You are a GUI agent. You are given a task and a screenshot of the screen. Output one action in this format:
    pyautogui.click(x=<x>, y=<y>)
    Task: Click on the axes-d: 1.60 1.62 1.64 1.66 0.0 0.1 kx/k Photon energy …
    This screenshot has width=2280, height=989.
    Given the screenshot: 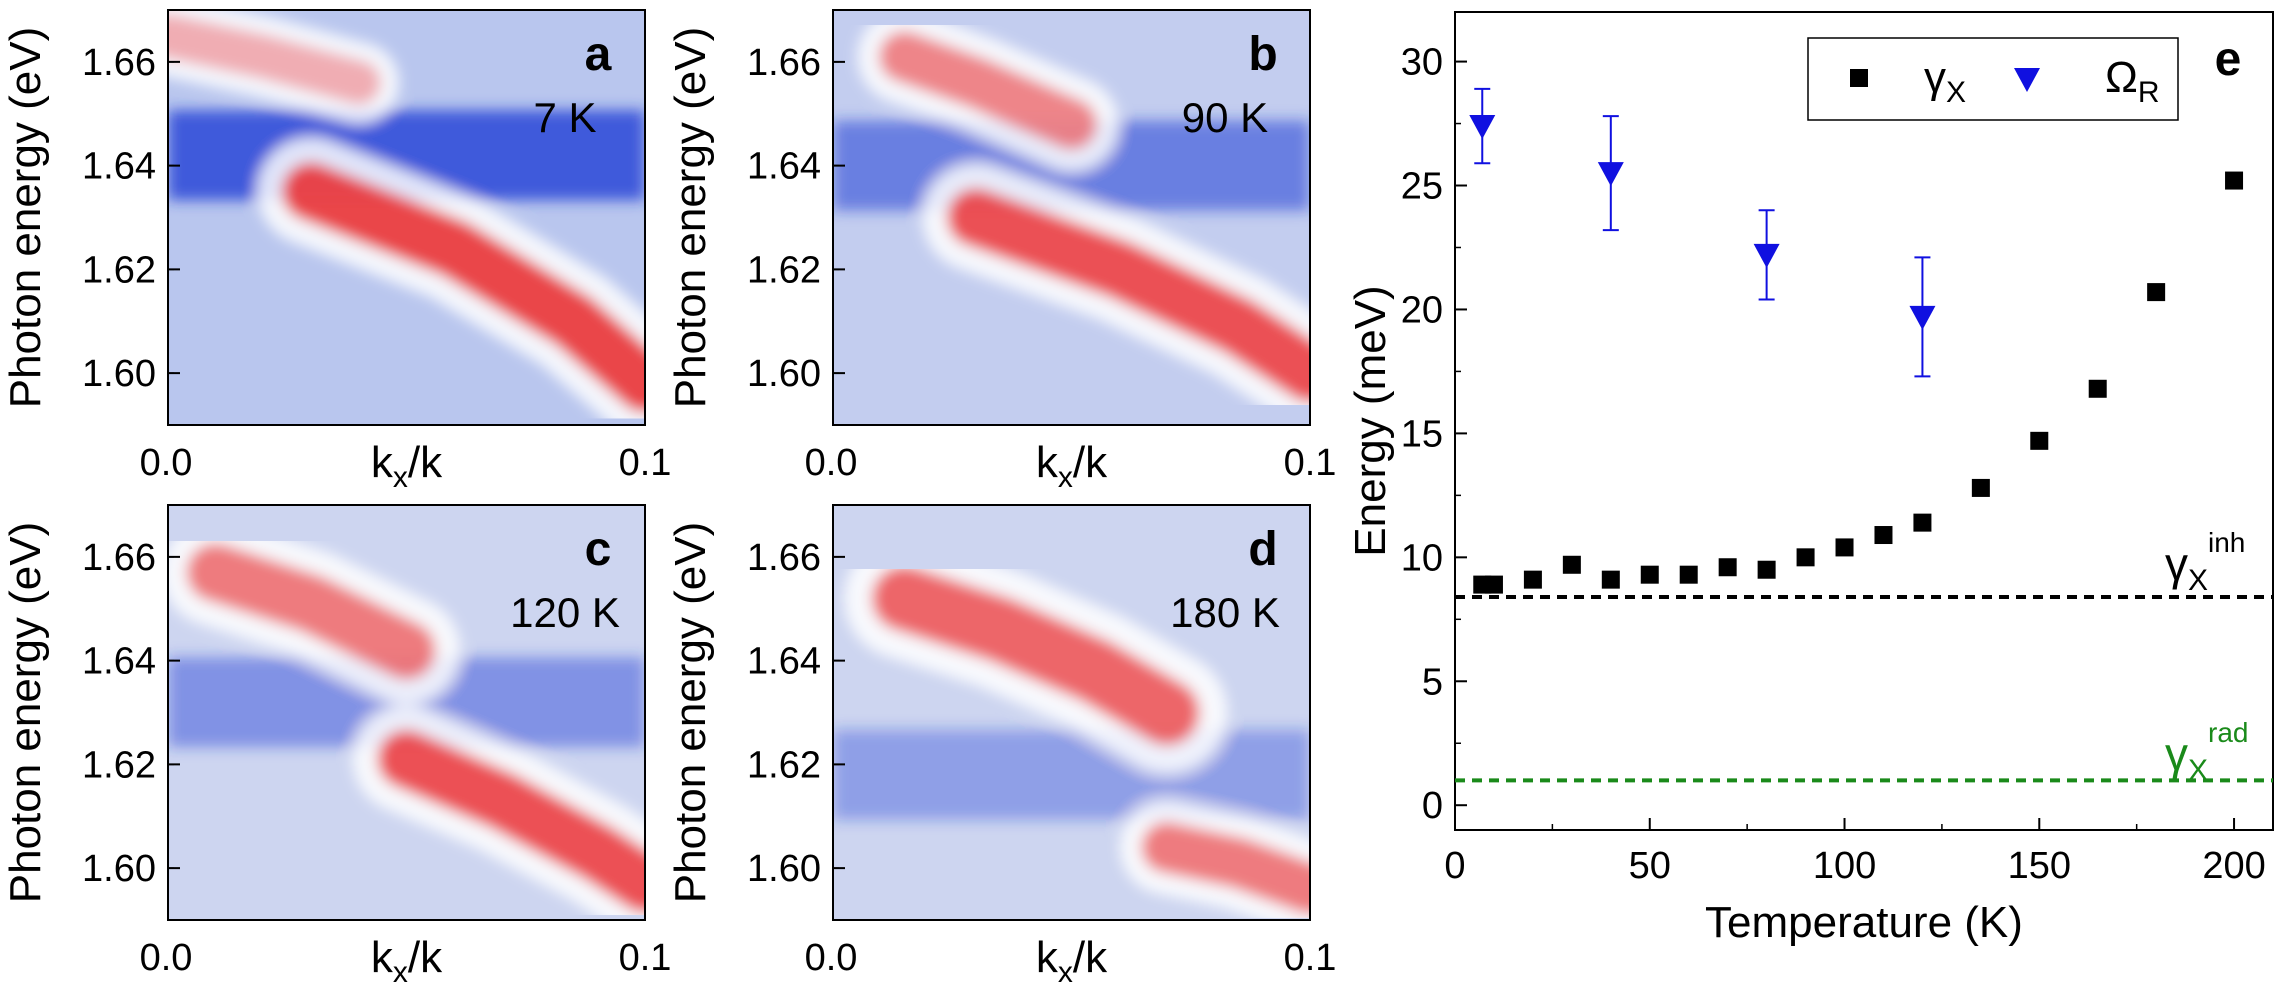 What is the action you would take?
    pyautogui.click(x=1001, y=755)
    